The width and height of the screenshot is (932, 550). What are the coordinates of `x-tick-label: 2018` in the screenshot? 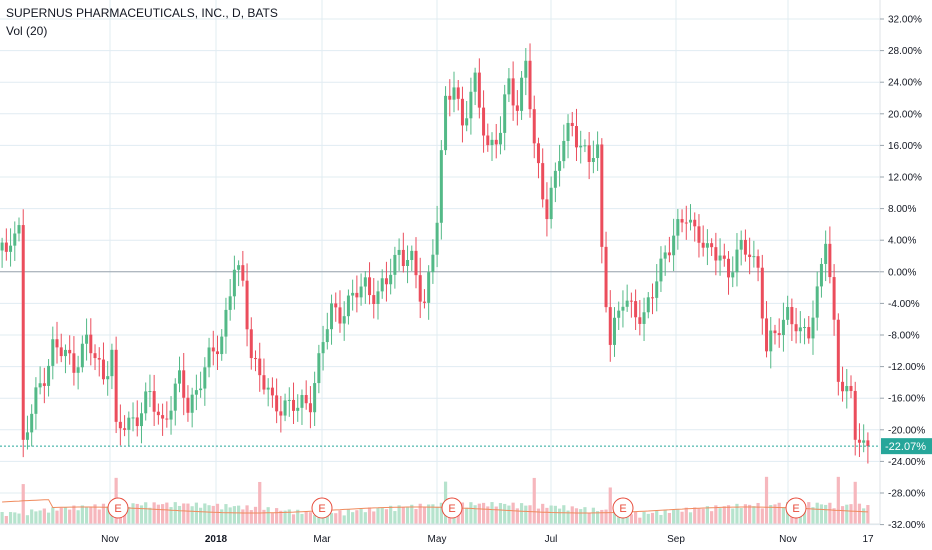 It's located at (216, 539).